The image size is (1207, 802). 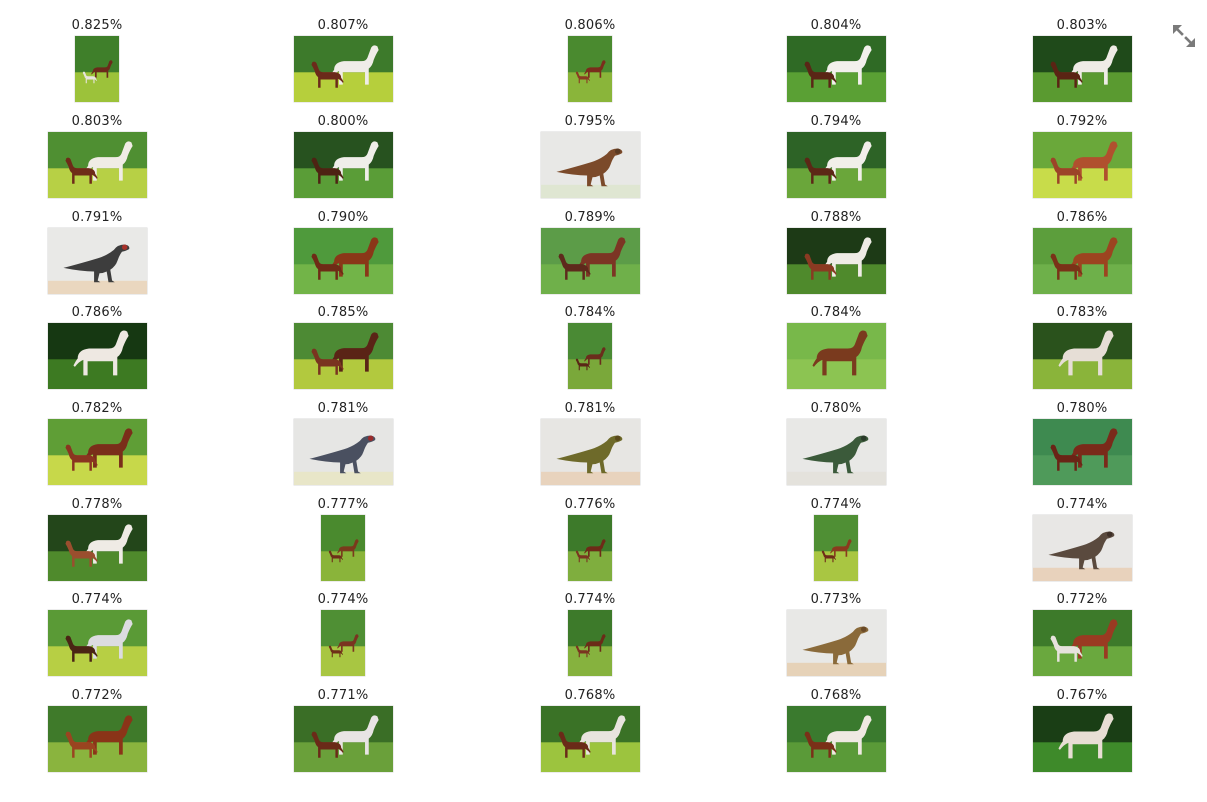 What do you see at coordinates (836, 25) in the screenshot?
I see `similarity-score: 0.804%` at bounding box center [836, 25].